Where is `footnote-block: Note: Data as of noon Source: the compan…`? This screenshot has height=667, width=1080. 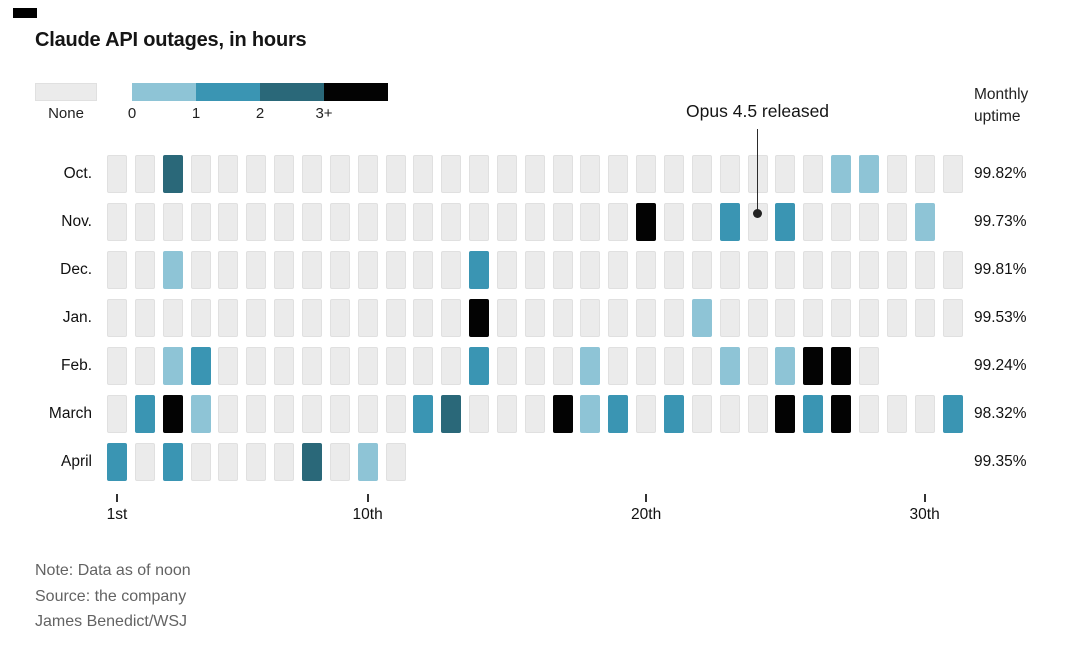 footnote-block: Note: Data as of noon Source: the compan… is located at coordinates (113, 596).